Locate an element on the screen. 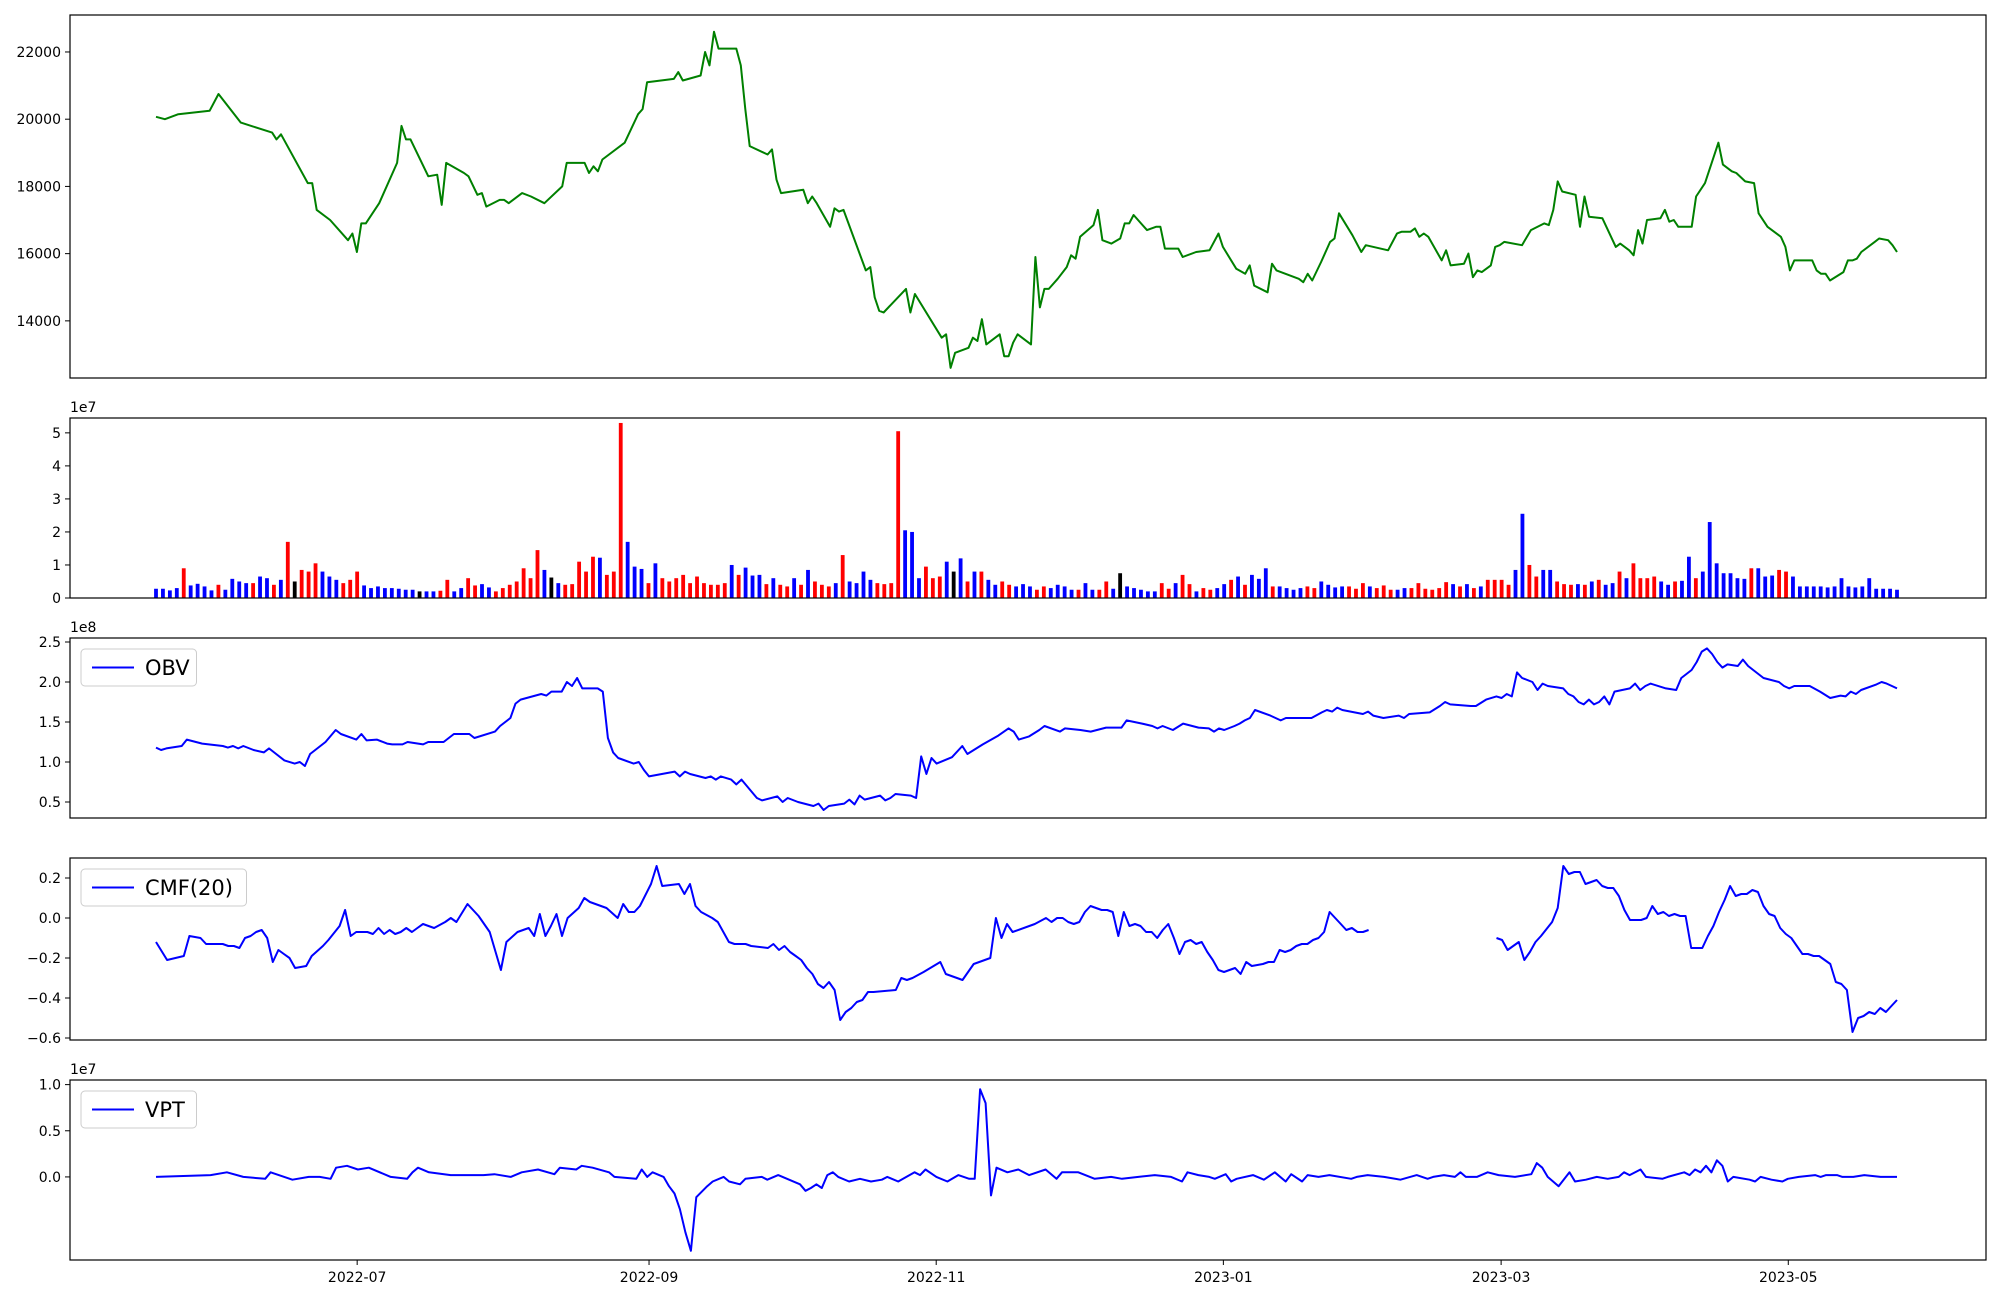 The width and height of the screenshot is (2000, 1300). y-tick-label: 16000 is located at coordinates (38, 255).